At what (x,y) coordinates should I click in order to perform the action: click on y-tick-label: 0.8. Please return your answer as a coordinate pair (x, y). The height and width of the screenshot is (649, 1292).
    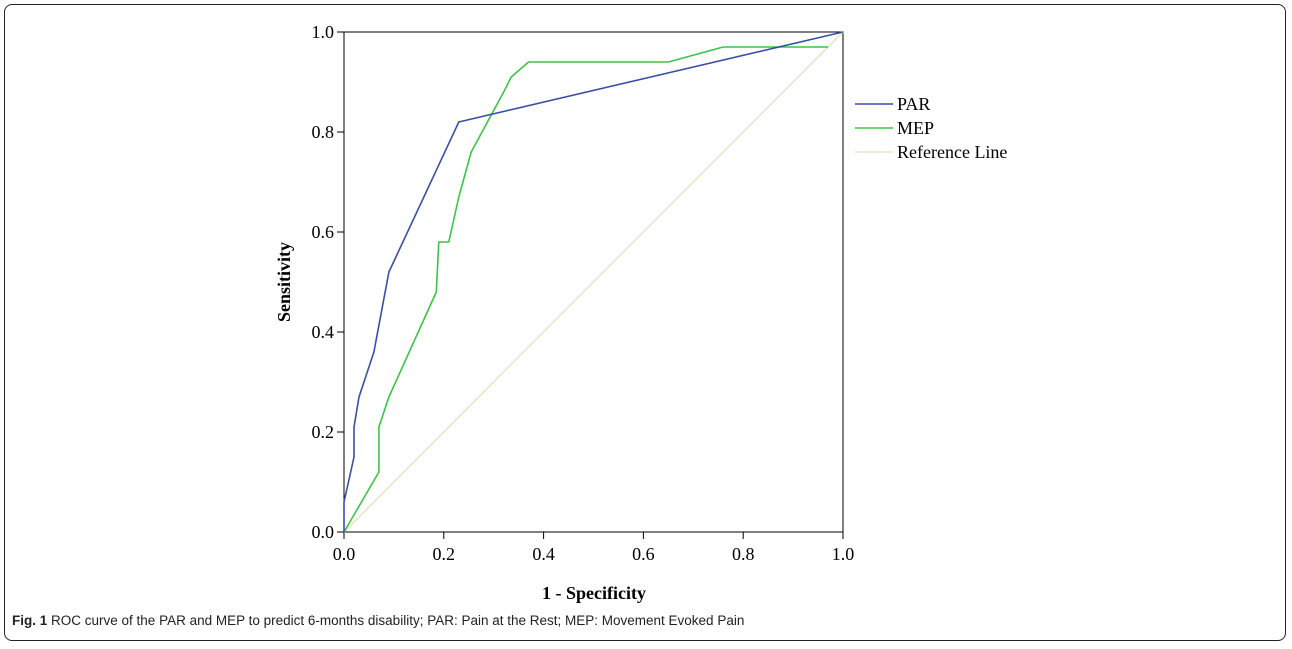
    Looking at the image, I should click on (323, 132).